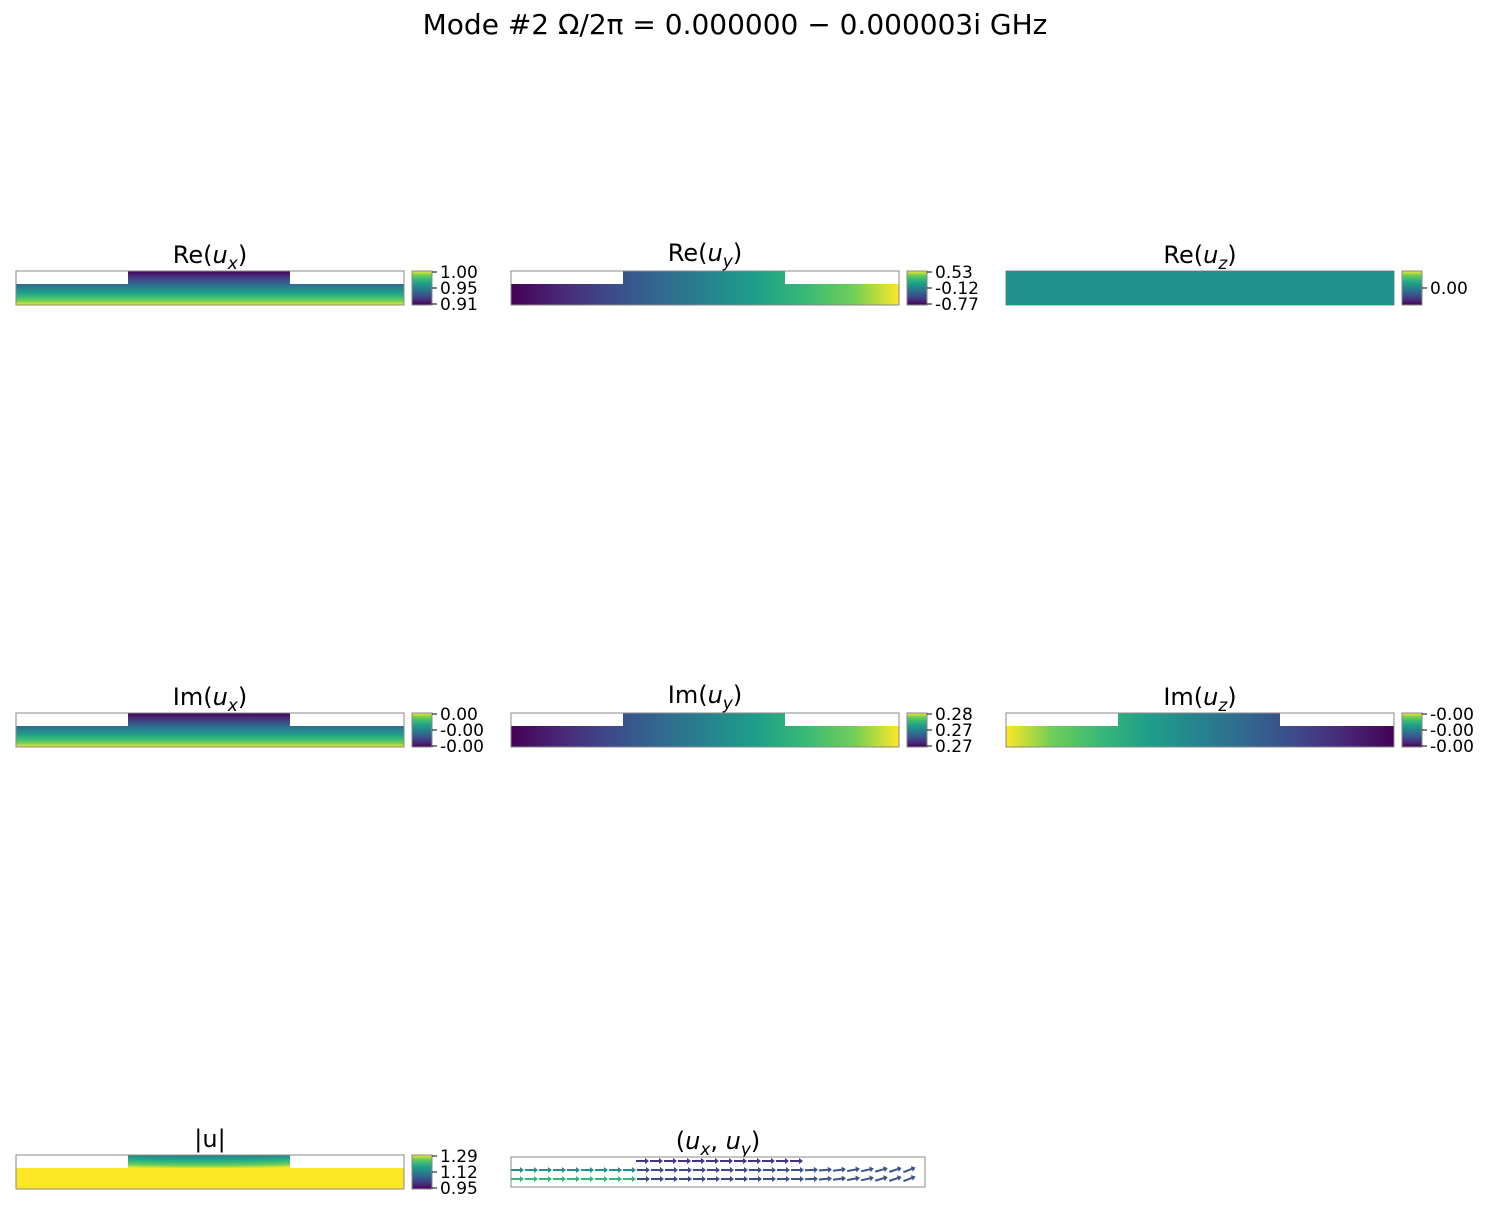 The height and width of the screenshot is (1210, 1489). What do you see at coordinates (957, 289) in the screenshot?
I see `colorbar-tick-label: -0.12` at bounding box center [957, 289].